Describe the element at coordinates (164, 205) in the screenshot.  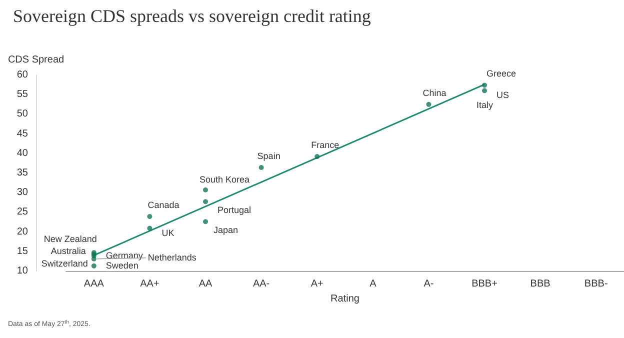
I see `annotation: Canada` at that location.